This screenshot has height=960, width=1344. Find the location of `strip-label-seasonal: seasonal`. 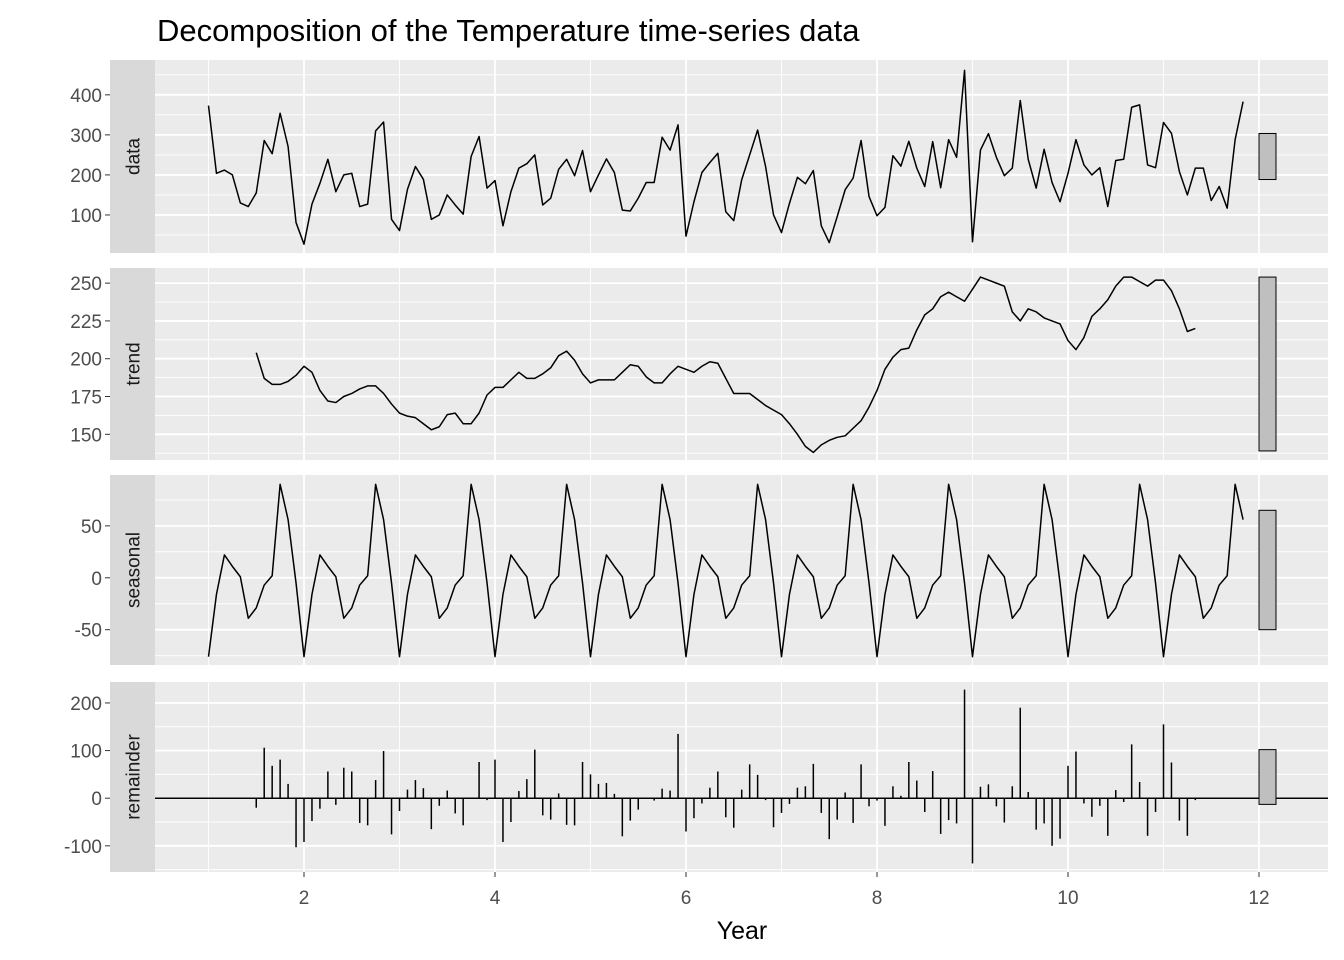

strip-label-seasonal: seasonal is located at coordinates (134, 570).